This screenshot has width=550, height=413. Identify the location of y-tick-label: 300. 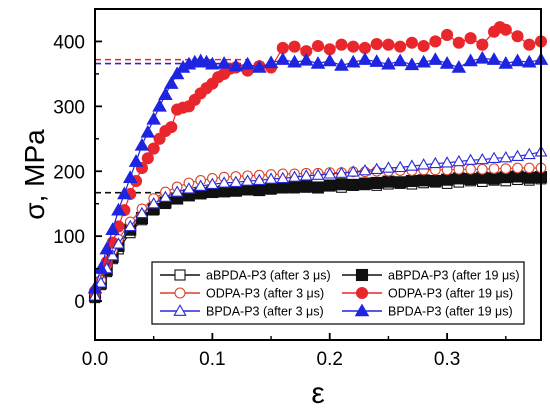
(69, 107).